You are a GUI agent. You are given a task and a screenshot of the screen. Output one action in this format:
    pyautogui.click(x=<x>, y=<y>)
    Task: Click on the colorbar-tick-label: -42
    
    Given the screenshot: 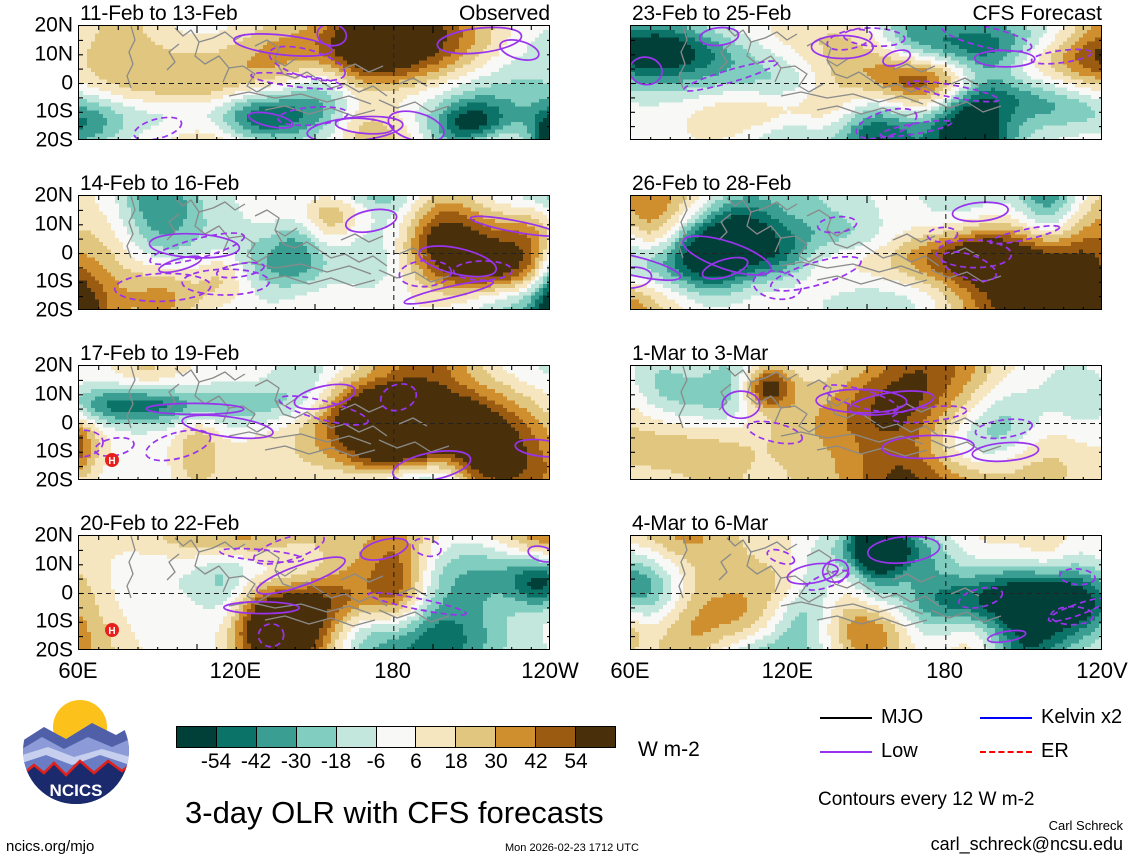 What is the action you would take?
    pyautogui.click(x=256, y=762)
    